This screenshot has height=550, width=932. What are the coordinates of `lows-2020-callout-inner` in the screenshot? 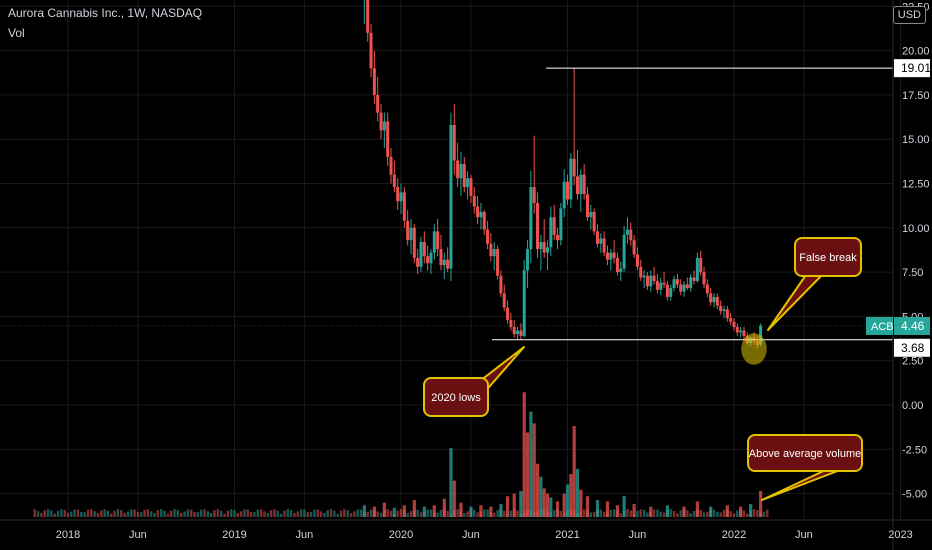 It's located at (456, 397).